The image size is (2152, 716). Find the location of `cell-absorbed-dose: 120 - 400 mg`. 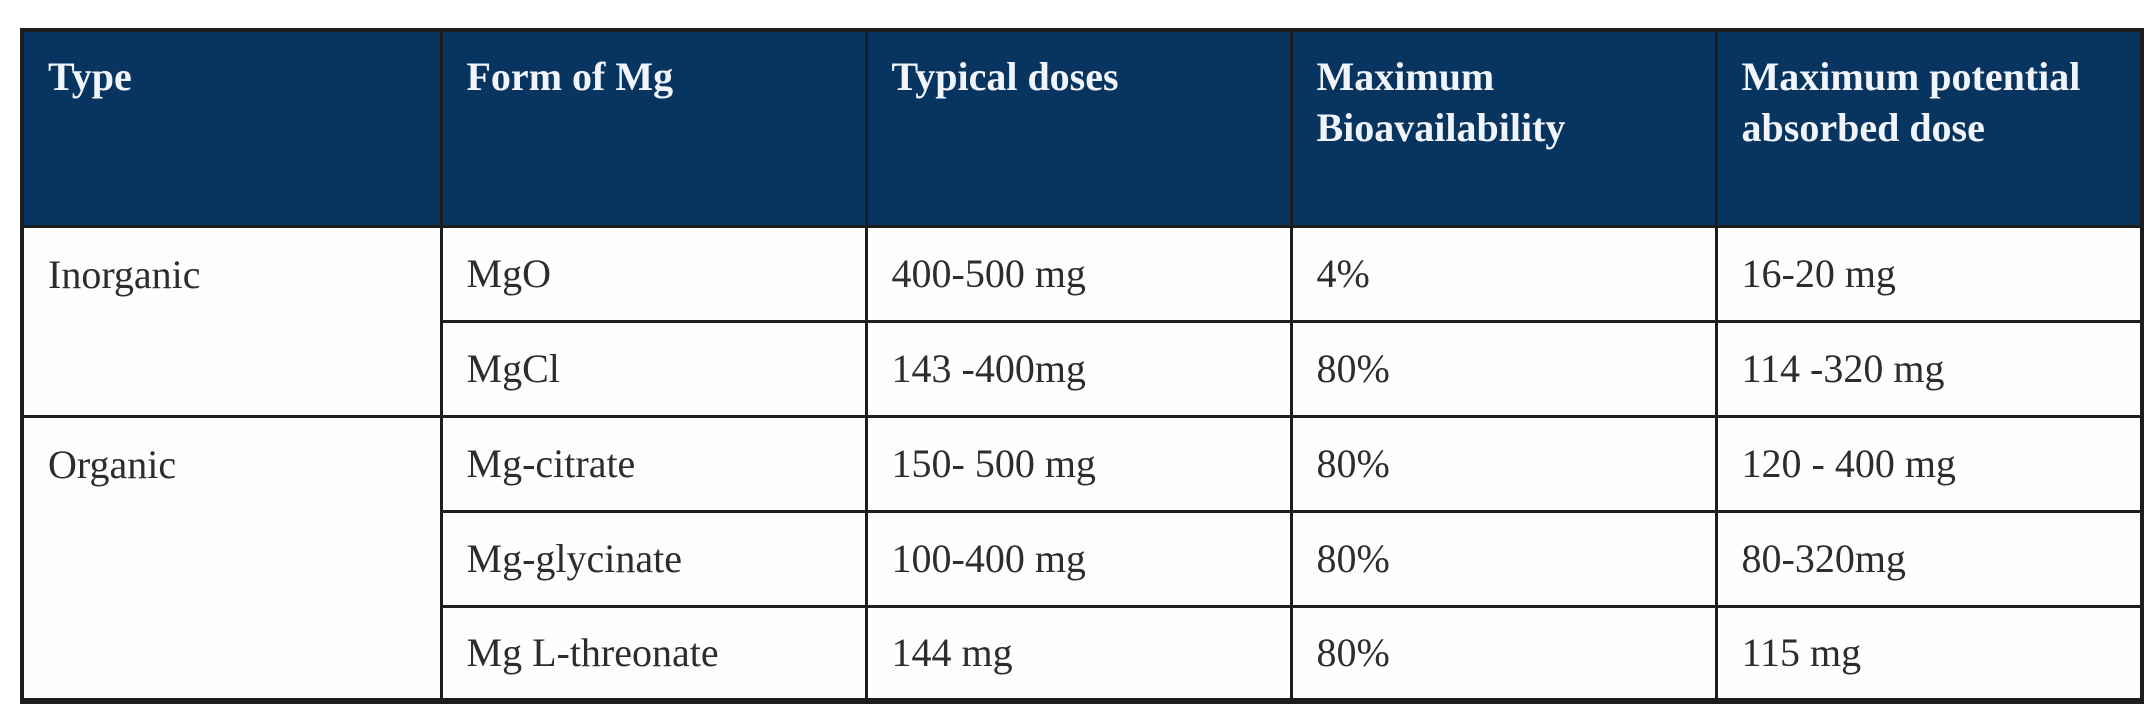

cell-absorbed-dose: 120 - 400 mg is located at coordinates (1929, 463).